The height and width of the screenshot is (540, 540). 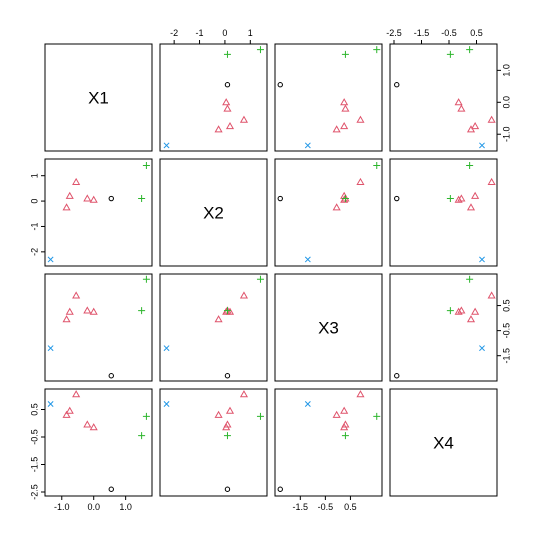 I want to click on y-tick-label-X4-0: -2.5, so click(x=34, y=492).